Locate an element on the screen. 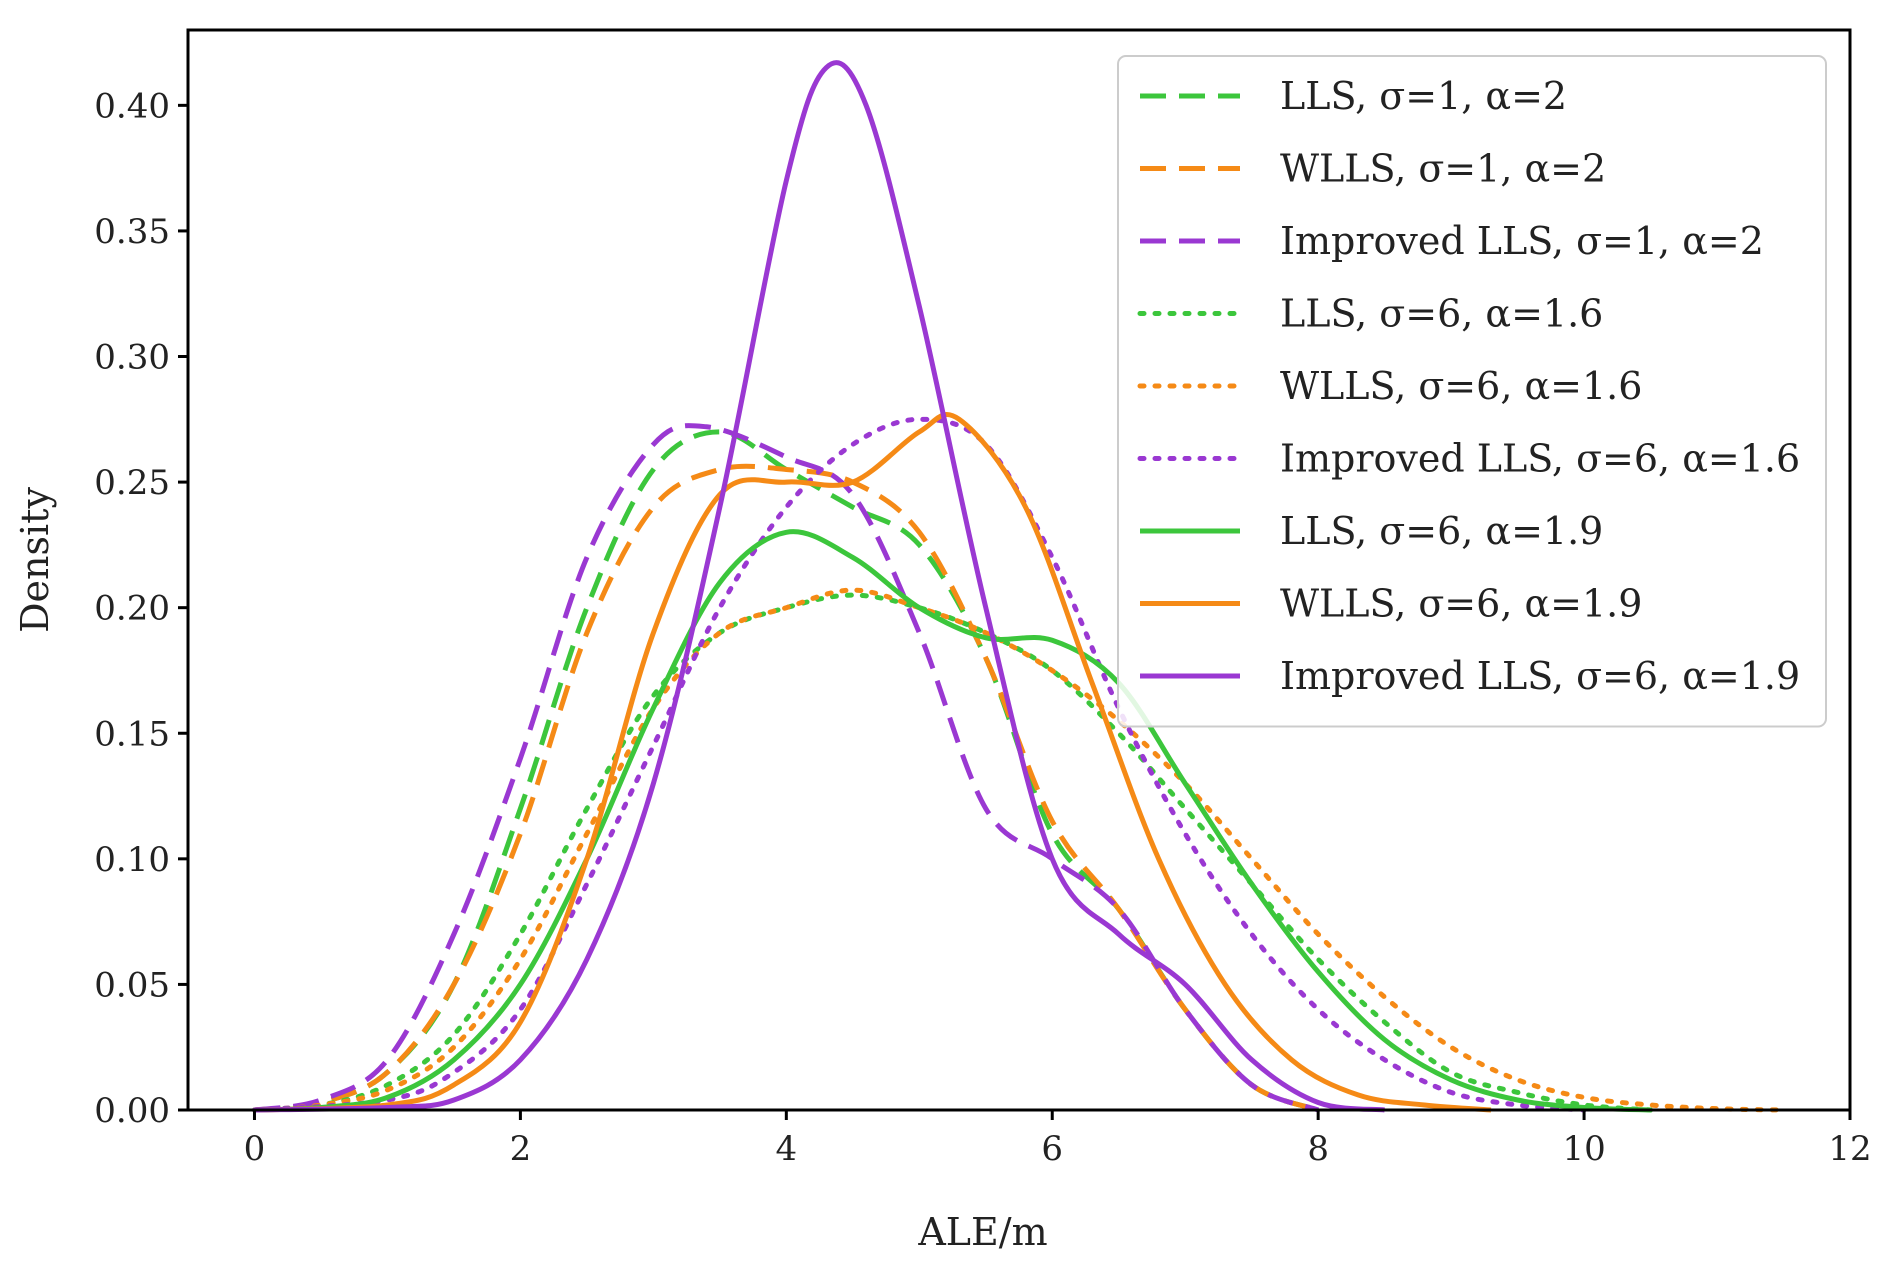 The image size is (1884, 1265). y-tick-label: 0.20 is located at coordinates (132, 609).